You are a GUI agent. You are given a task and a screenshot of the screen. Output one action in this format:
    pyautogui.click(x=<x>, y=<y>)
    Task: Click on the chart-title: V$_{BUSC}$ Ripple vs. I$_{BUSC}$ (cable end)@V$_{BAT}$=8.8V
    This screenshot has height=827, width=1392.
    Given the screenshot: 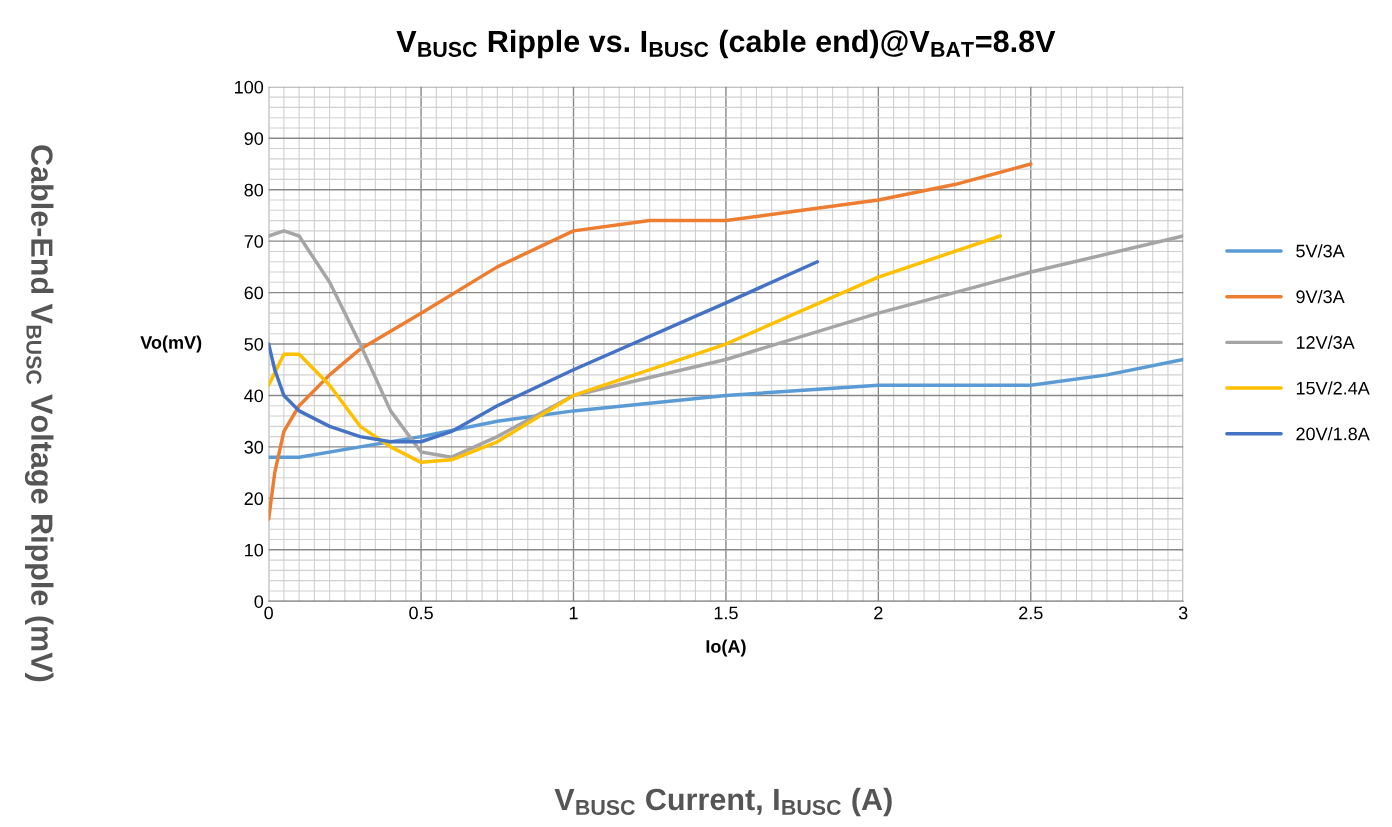 What is the action you would take?
    pyautogui.click(x=726, y=44)
    